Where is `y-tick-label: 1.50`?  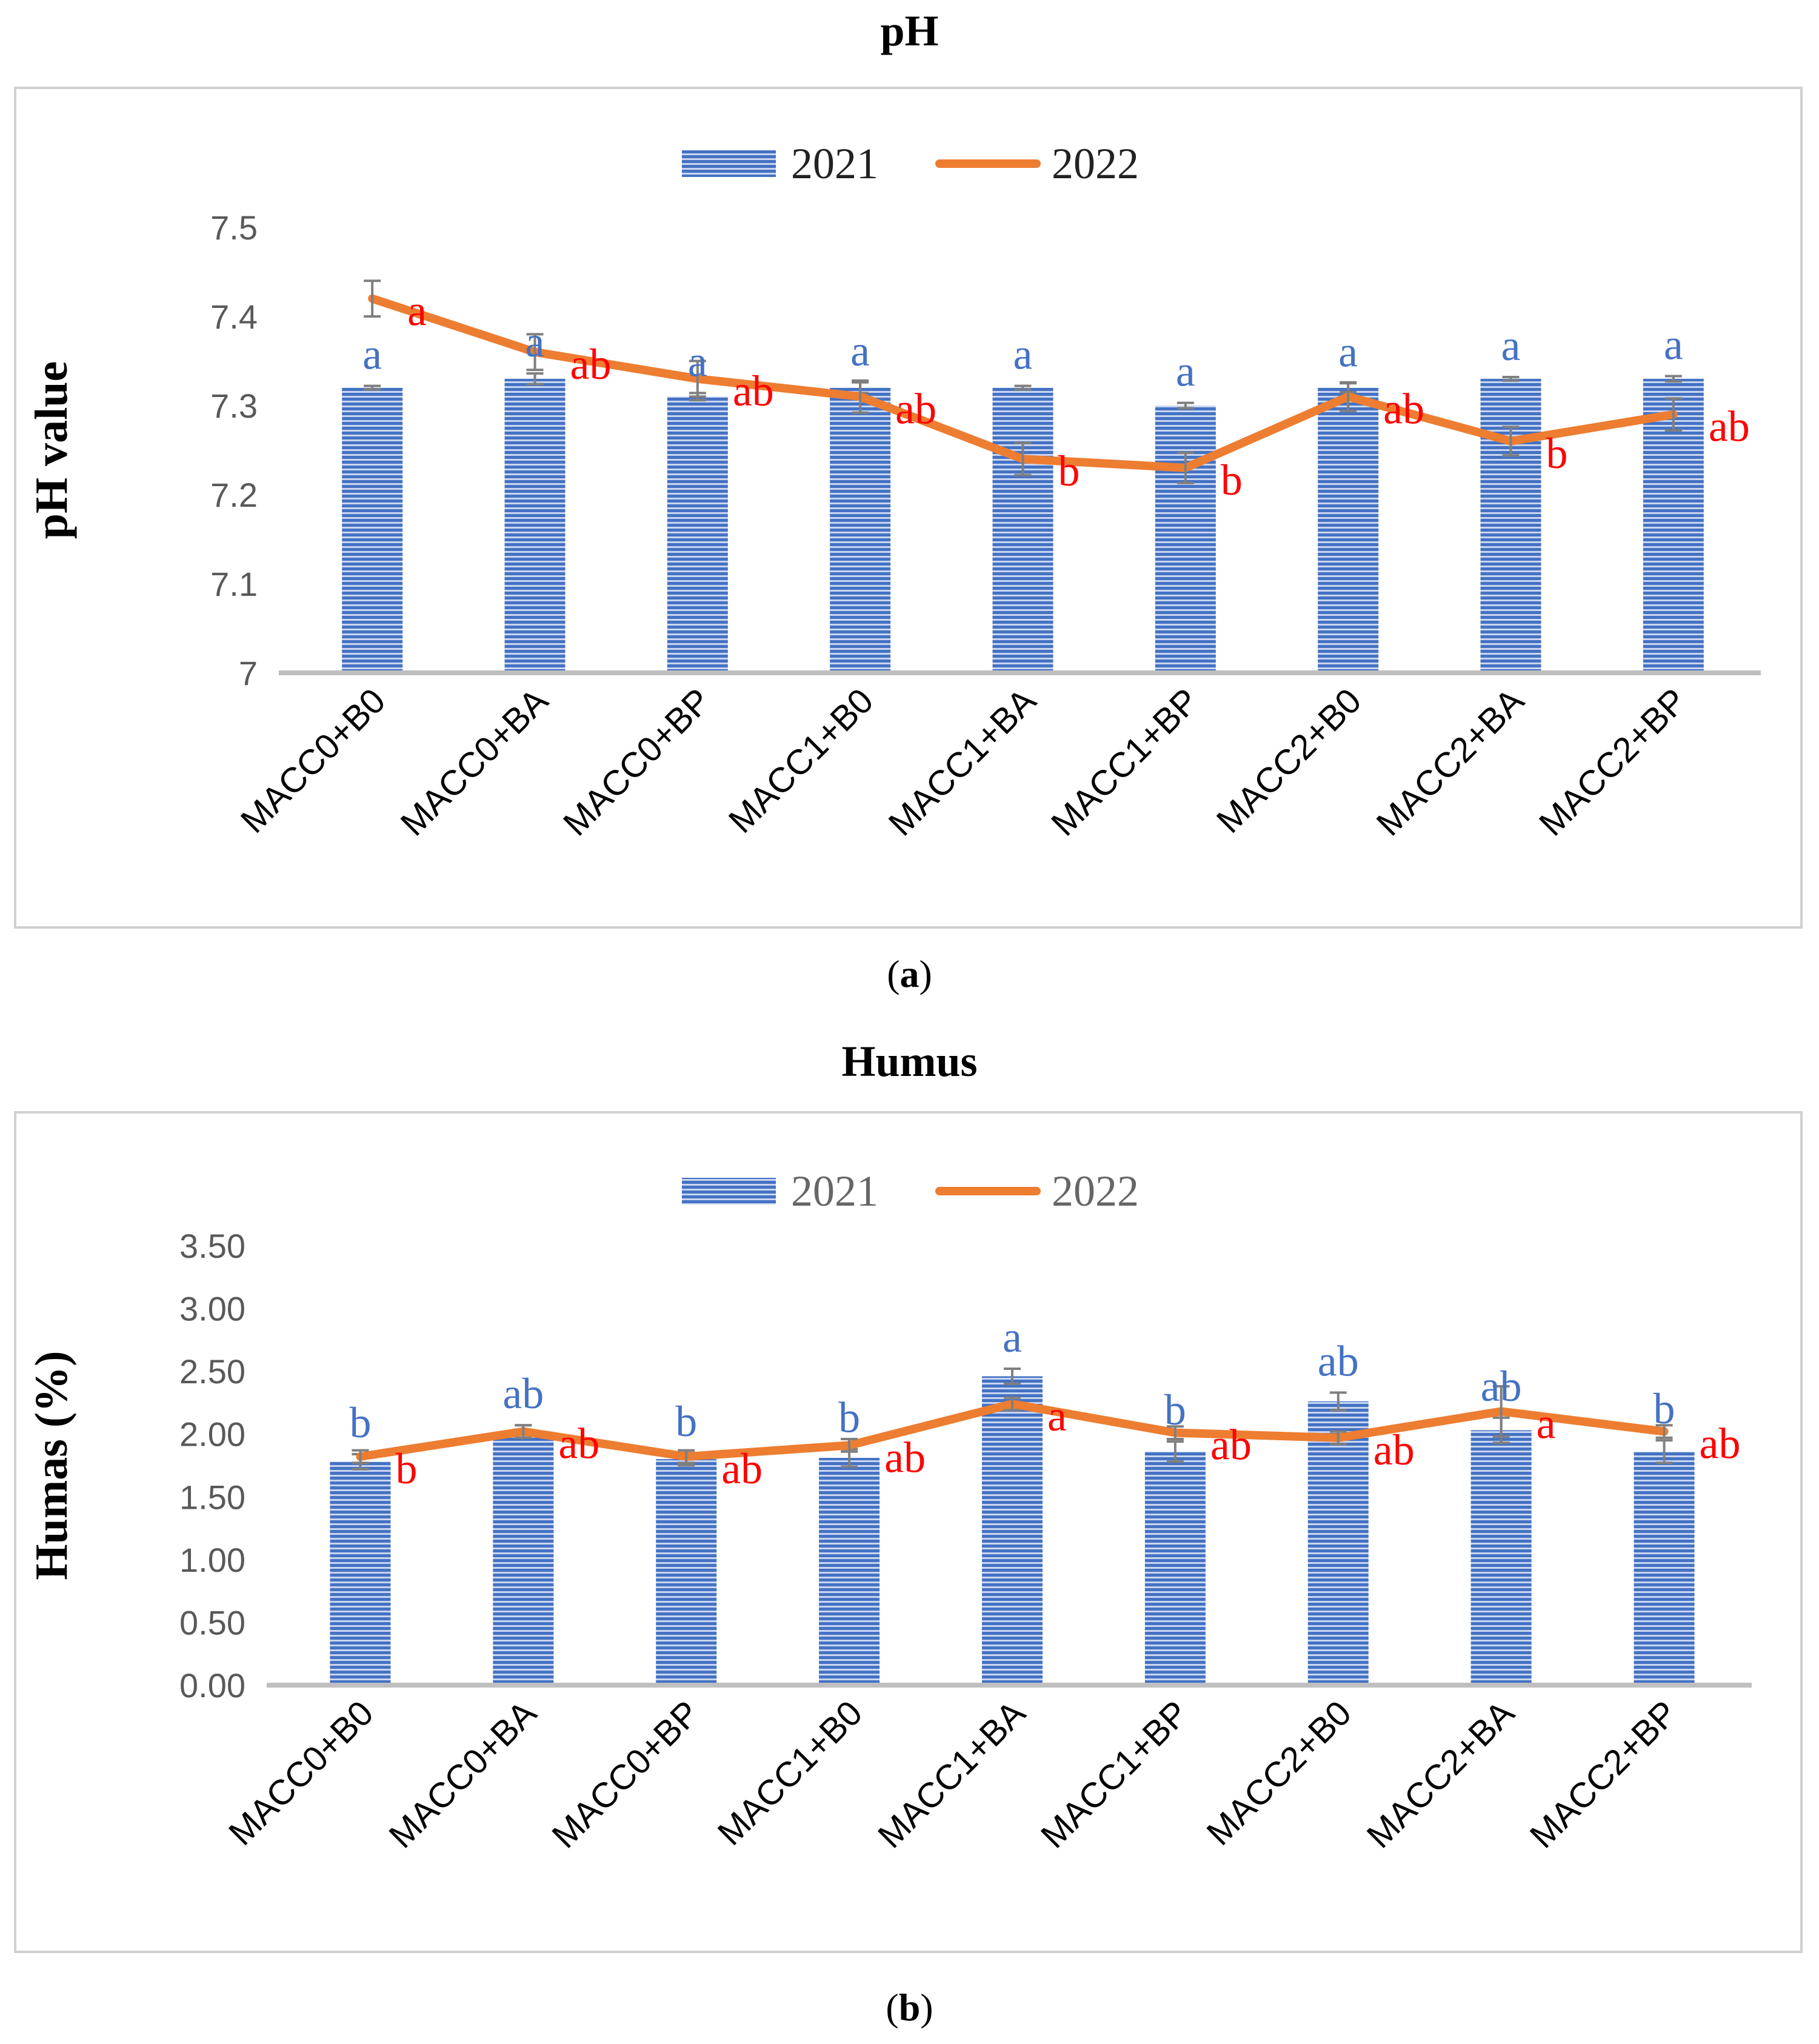
y-tick-label: 1.50 is located at coordinates (212, 1497).